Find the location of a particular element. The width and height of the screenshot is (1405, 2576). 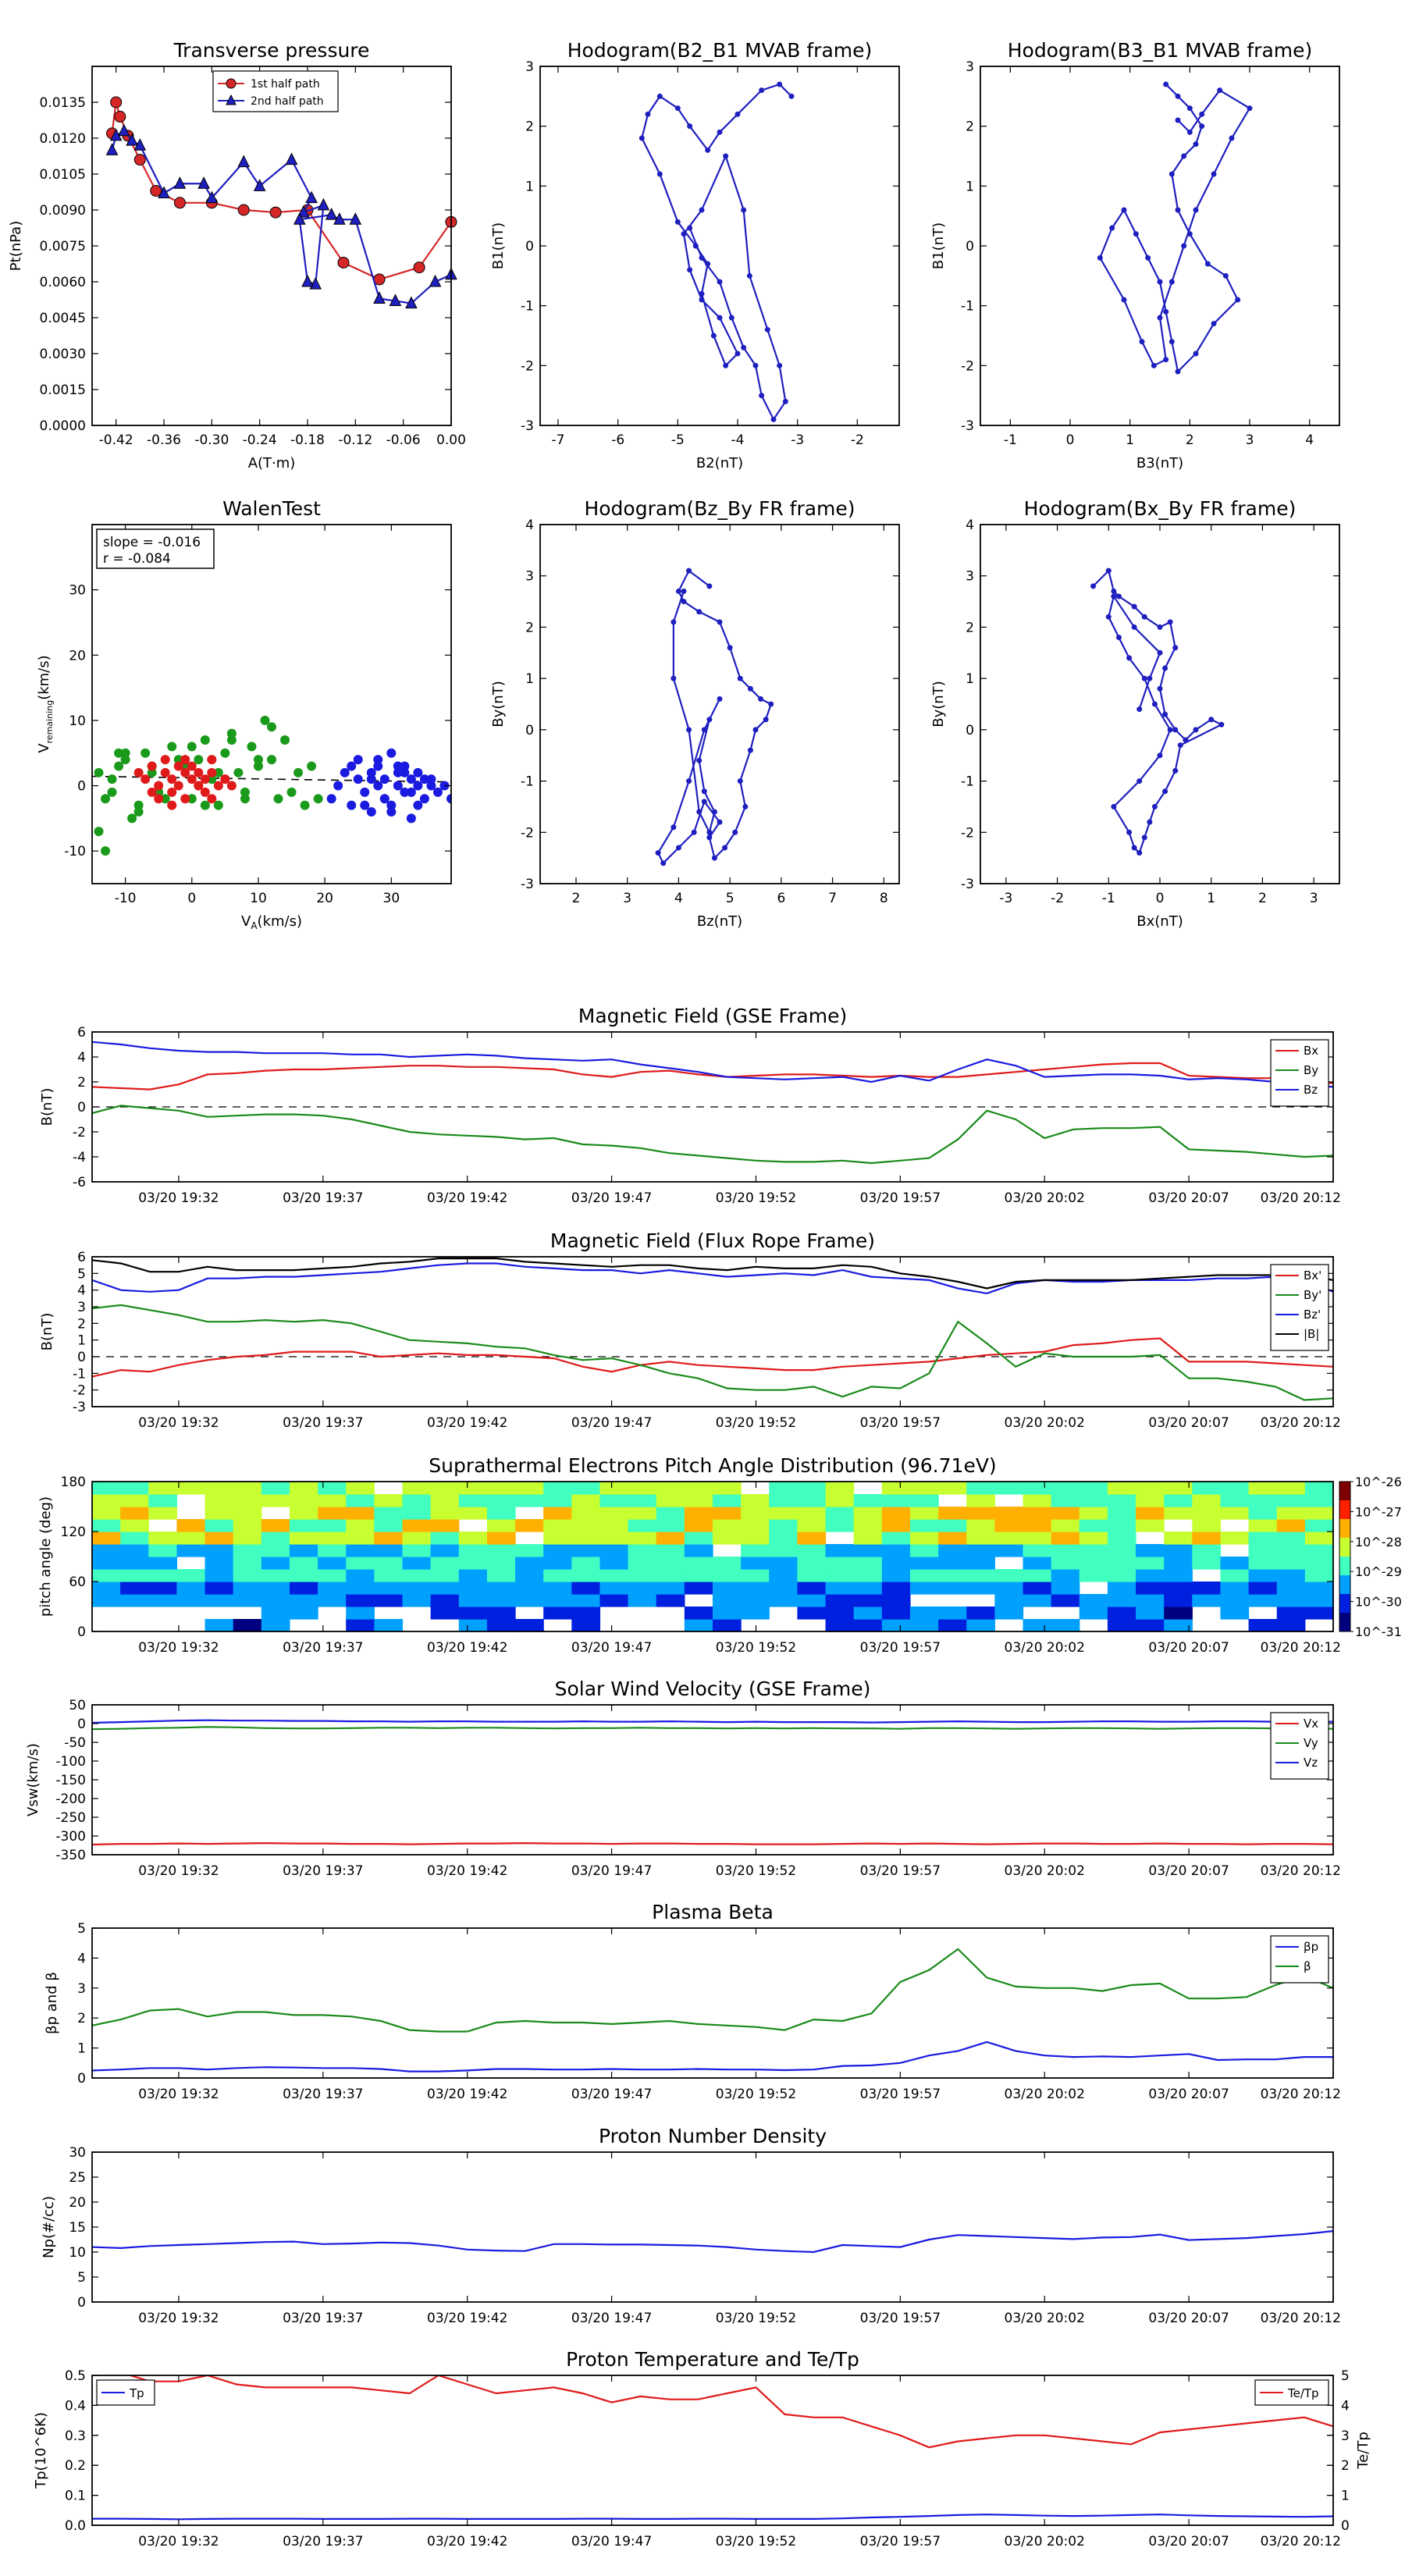

colorbar-label: 10^-29 is located at coordinates (1378, 1571).